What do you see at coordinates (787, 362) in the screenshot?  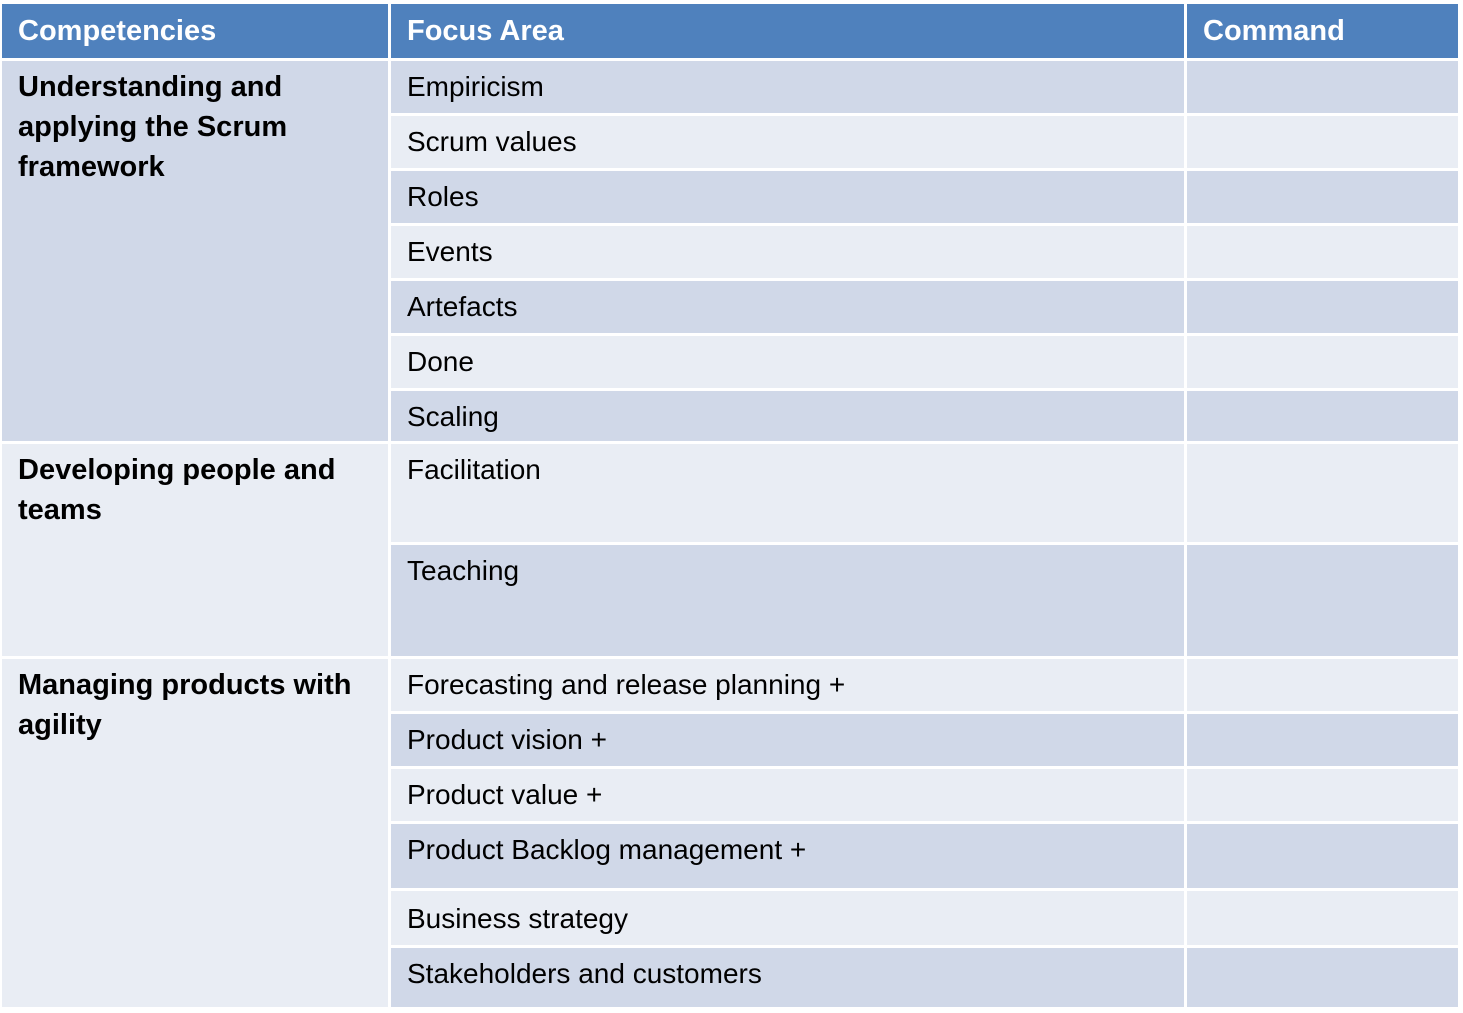 I see `focus-area-cell: Done` at bounding box center [787, 362].